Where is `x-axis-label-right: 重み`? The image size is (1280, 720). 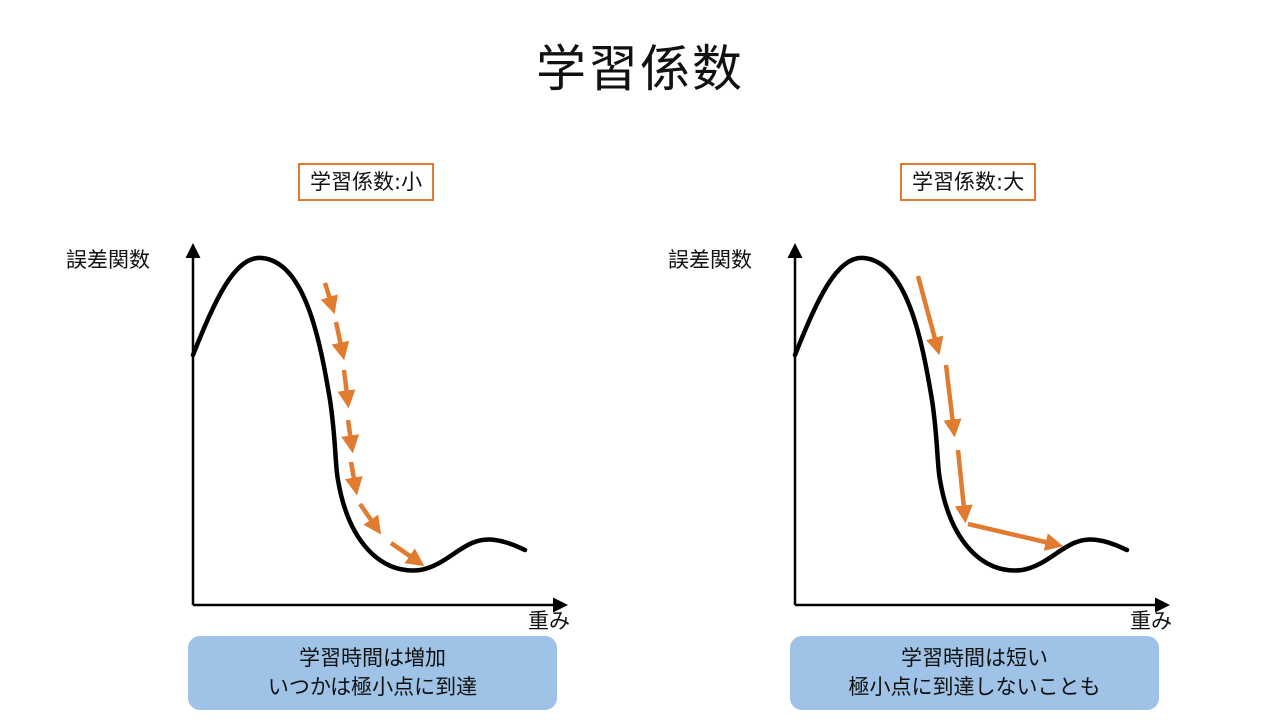
x-axis-label-right: 重み is located at coordinates (1151, 621).